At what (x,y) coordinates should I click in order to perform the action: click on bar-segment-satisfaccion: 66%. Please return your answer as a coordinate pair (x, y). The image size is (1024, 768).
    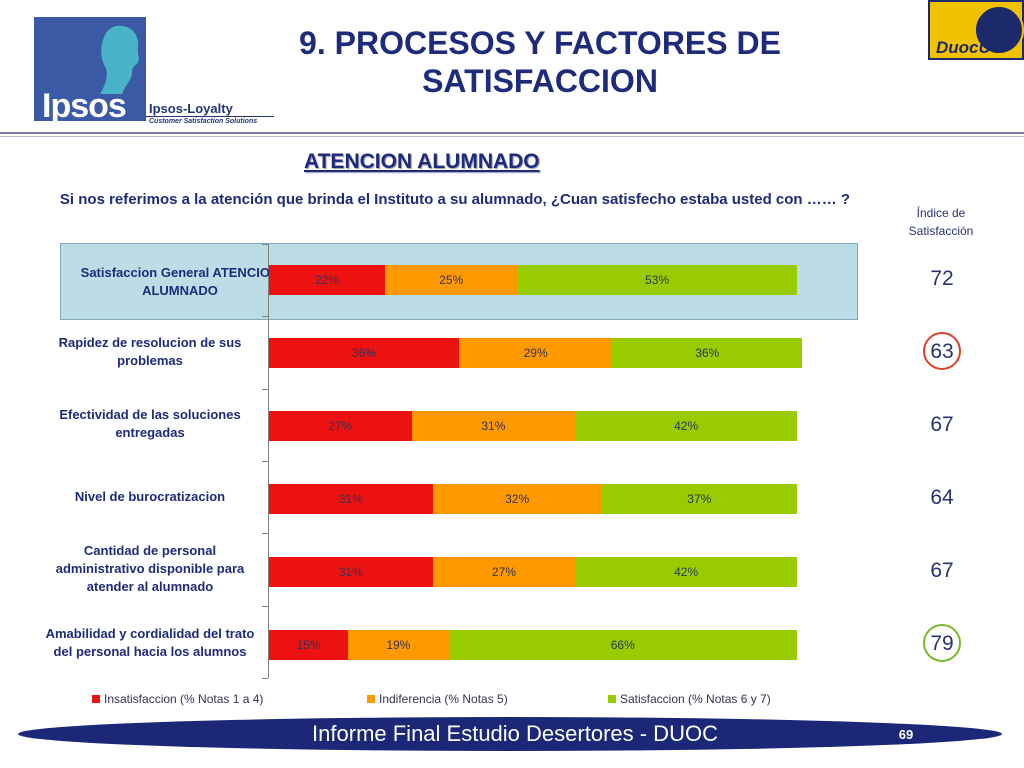
    Looking at the image, I should click on (622, 645).